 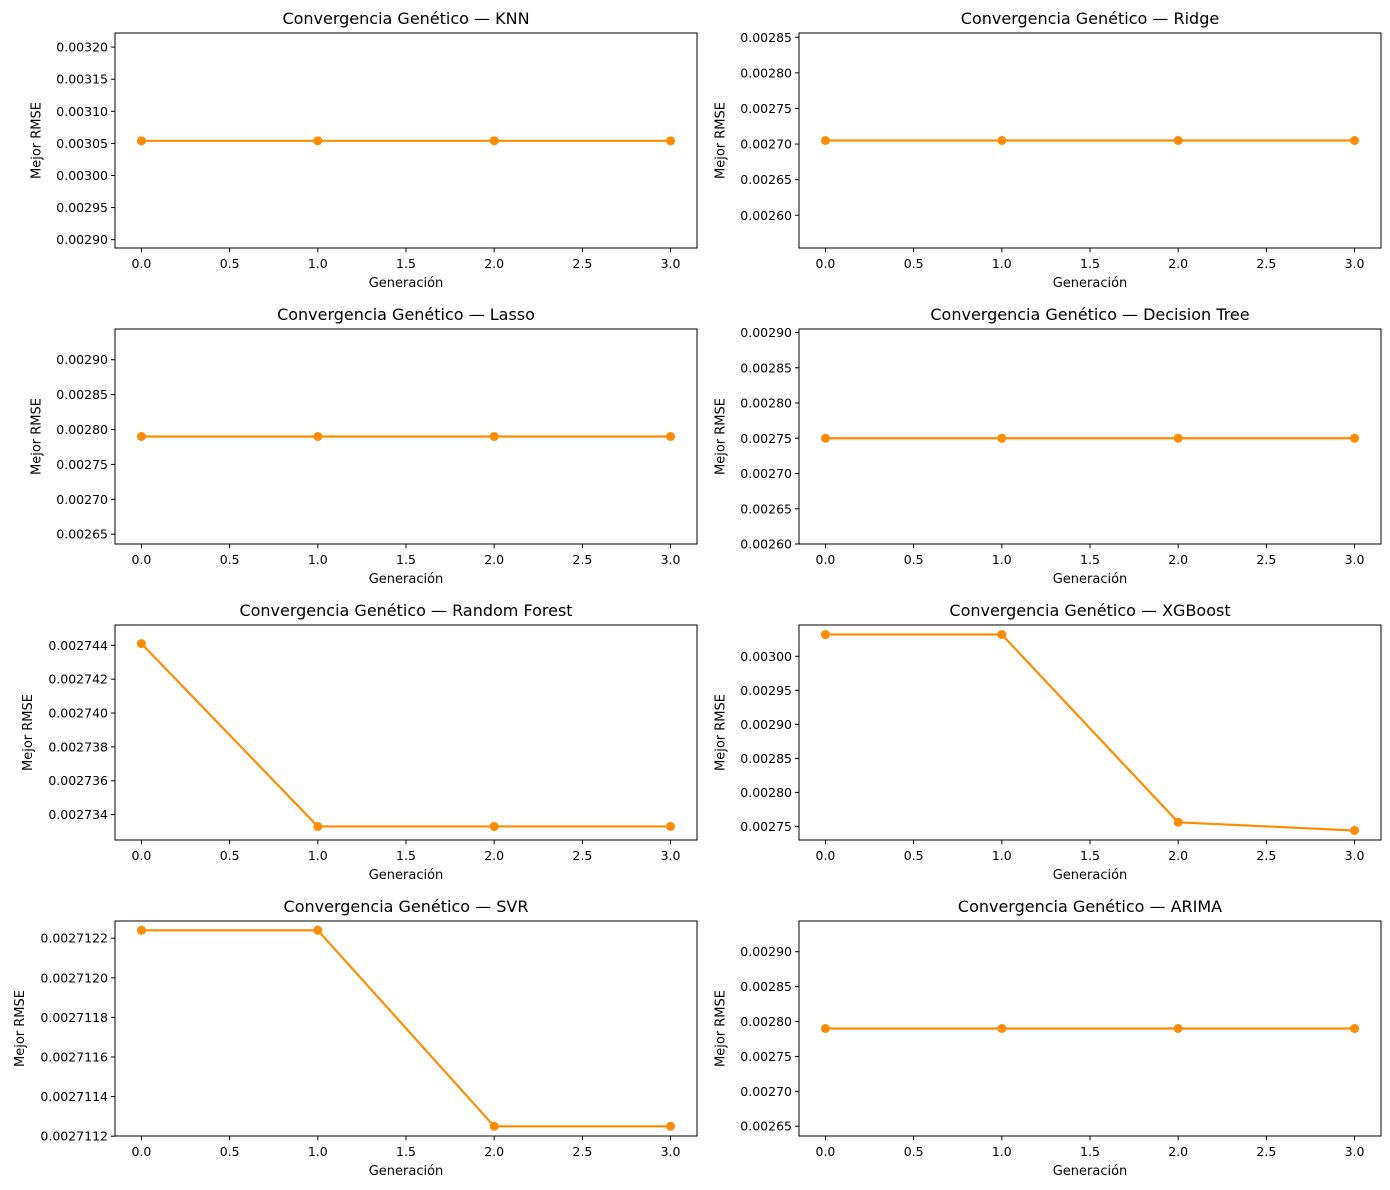 I want to click on subplot-title: Convergencia Genético — XGBoost, so click(x=1089, y=610).